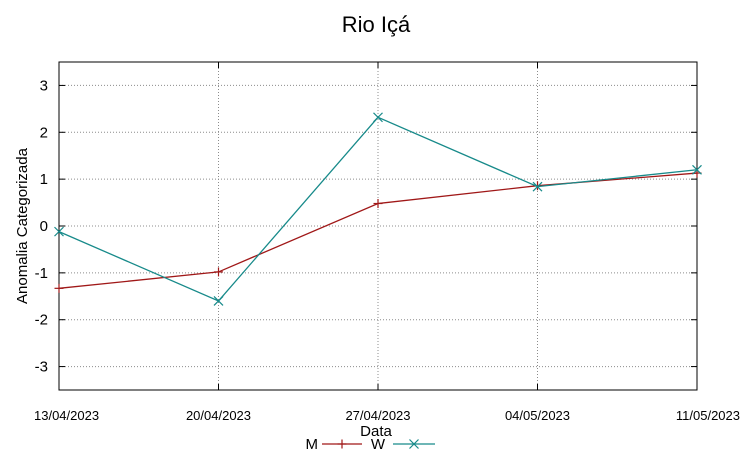  What do you see at coordinates (44, 85) in the screenshot?
I see `y-tick-label: 3` at bounding box center [44, 85].